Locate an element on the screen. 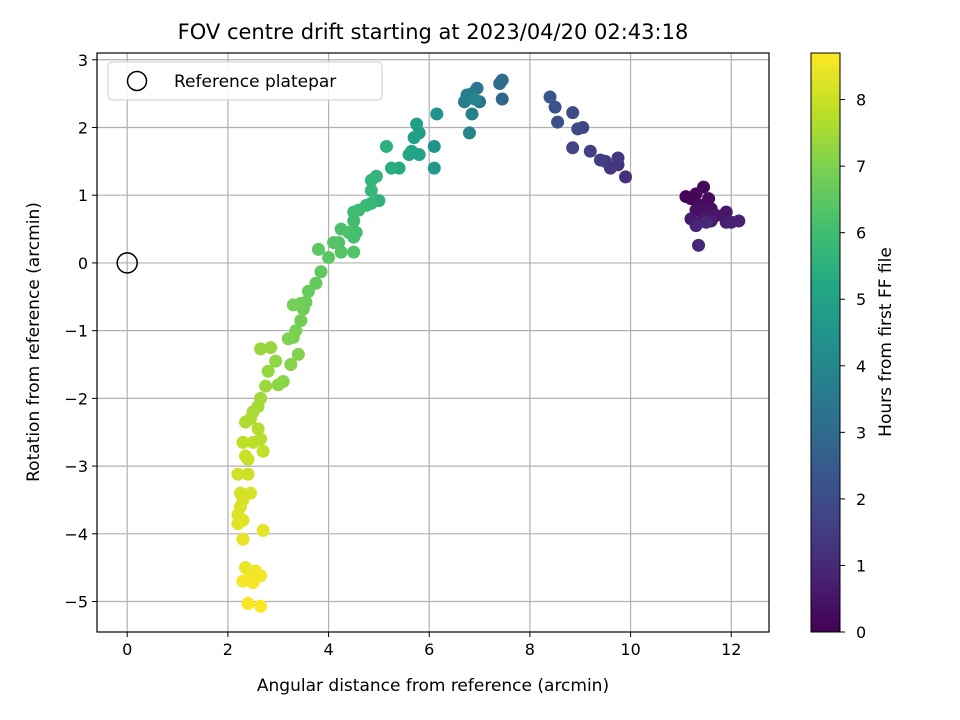 The width and height of the screenshot is (960, 720). y-tick-label: 2 is located at coordinates (83, 127).